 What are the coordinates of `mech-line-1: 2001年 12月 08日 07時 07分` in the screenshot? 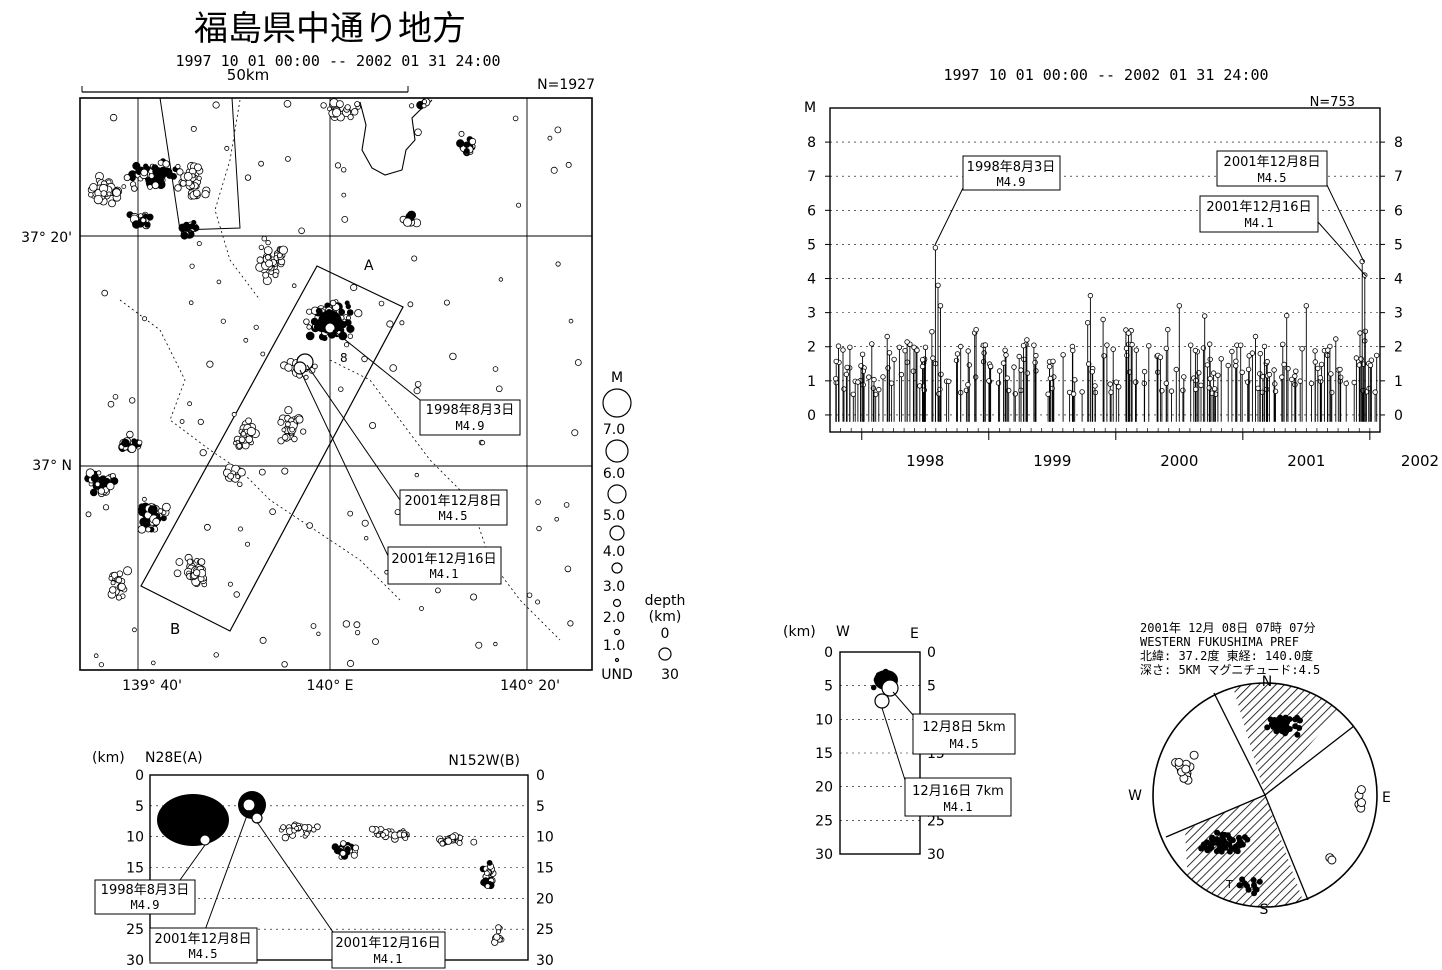 It's located at (1228, 628).